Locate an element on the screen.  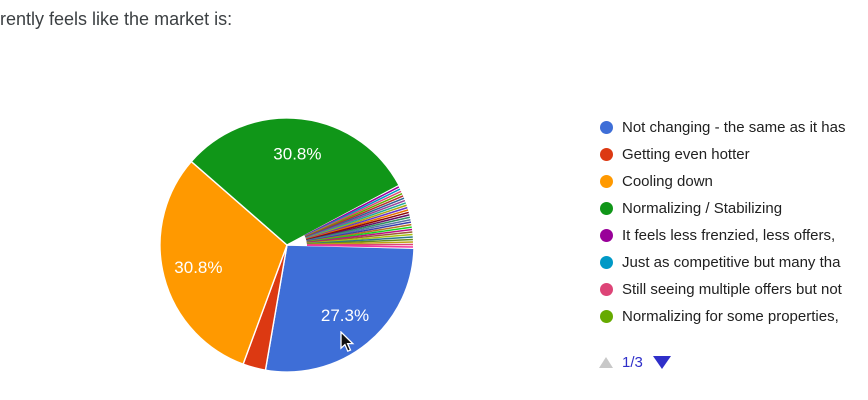
legend-item: It feels less frenzied, less offers, is located at coordinates (722, 235).